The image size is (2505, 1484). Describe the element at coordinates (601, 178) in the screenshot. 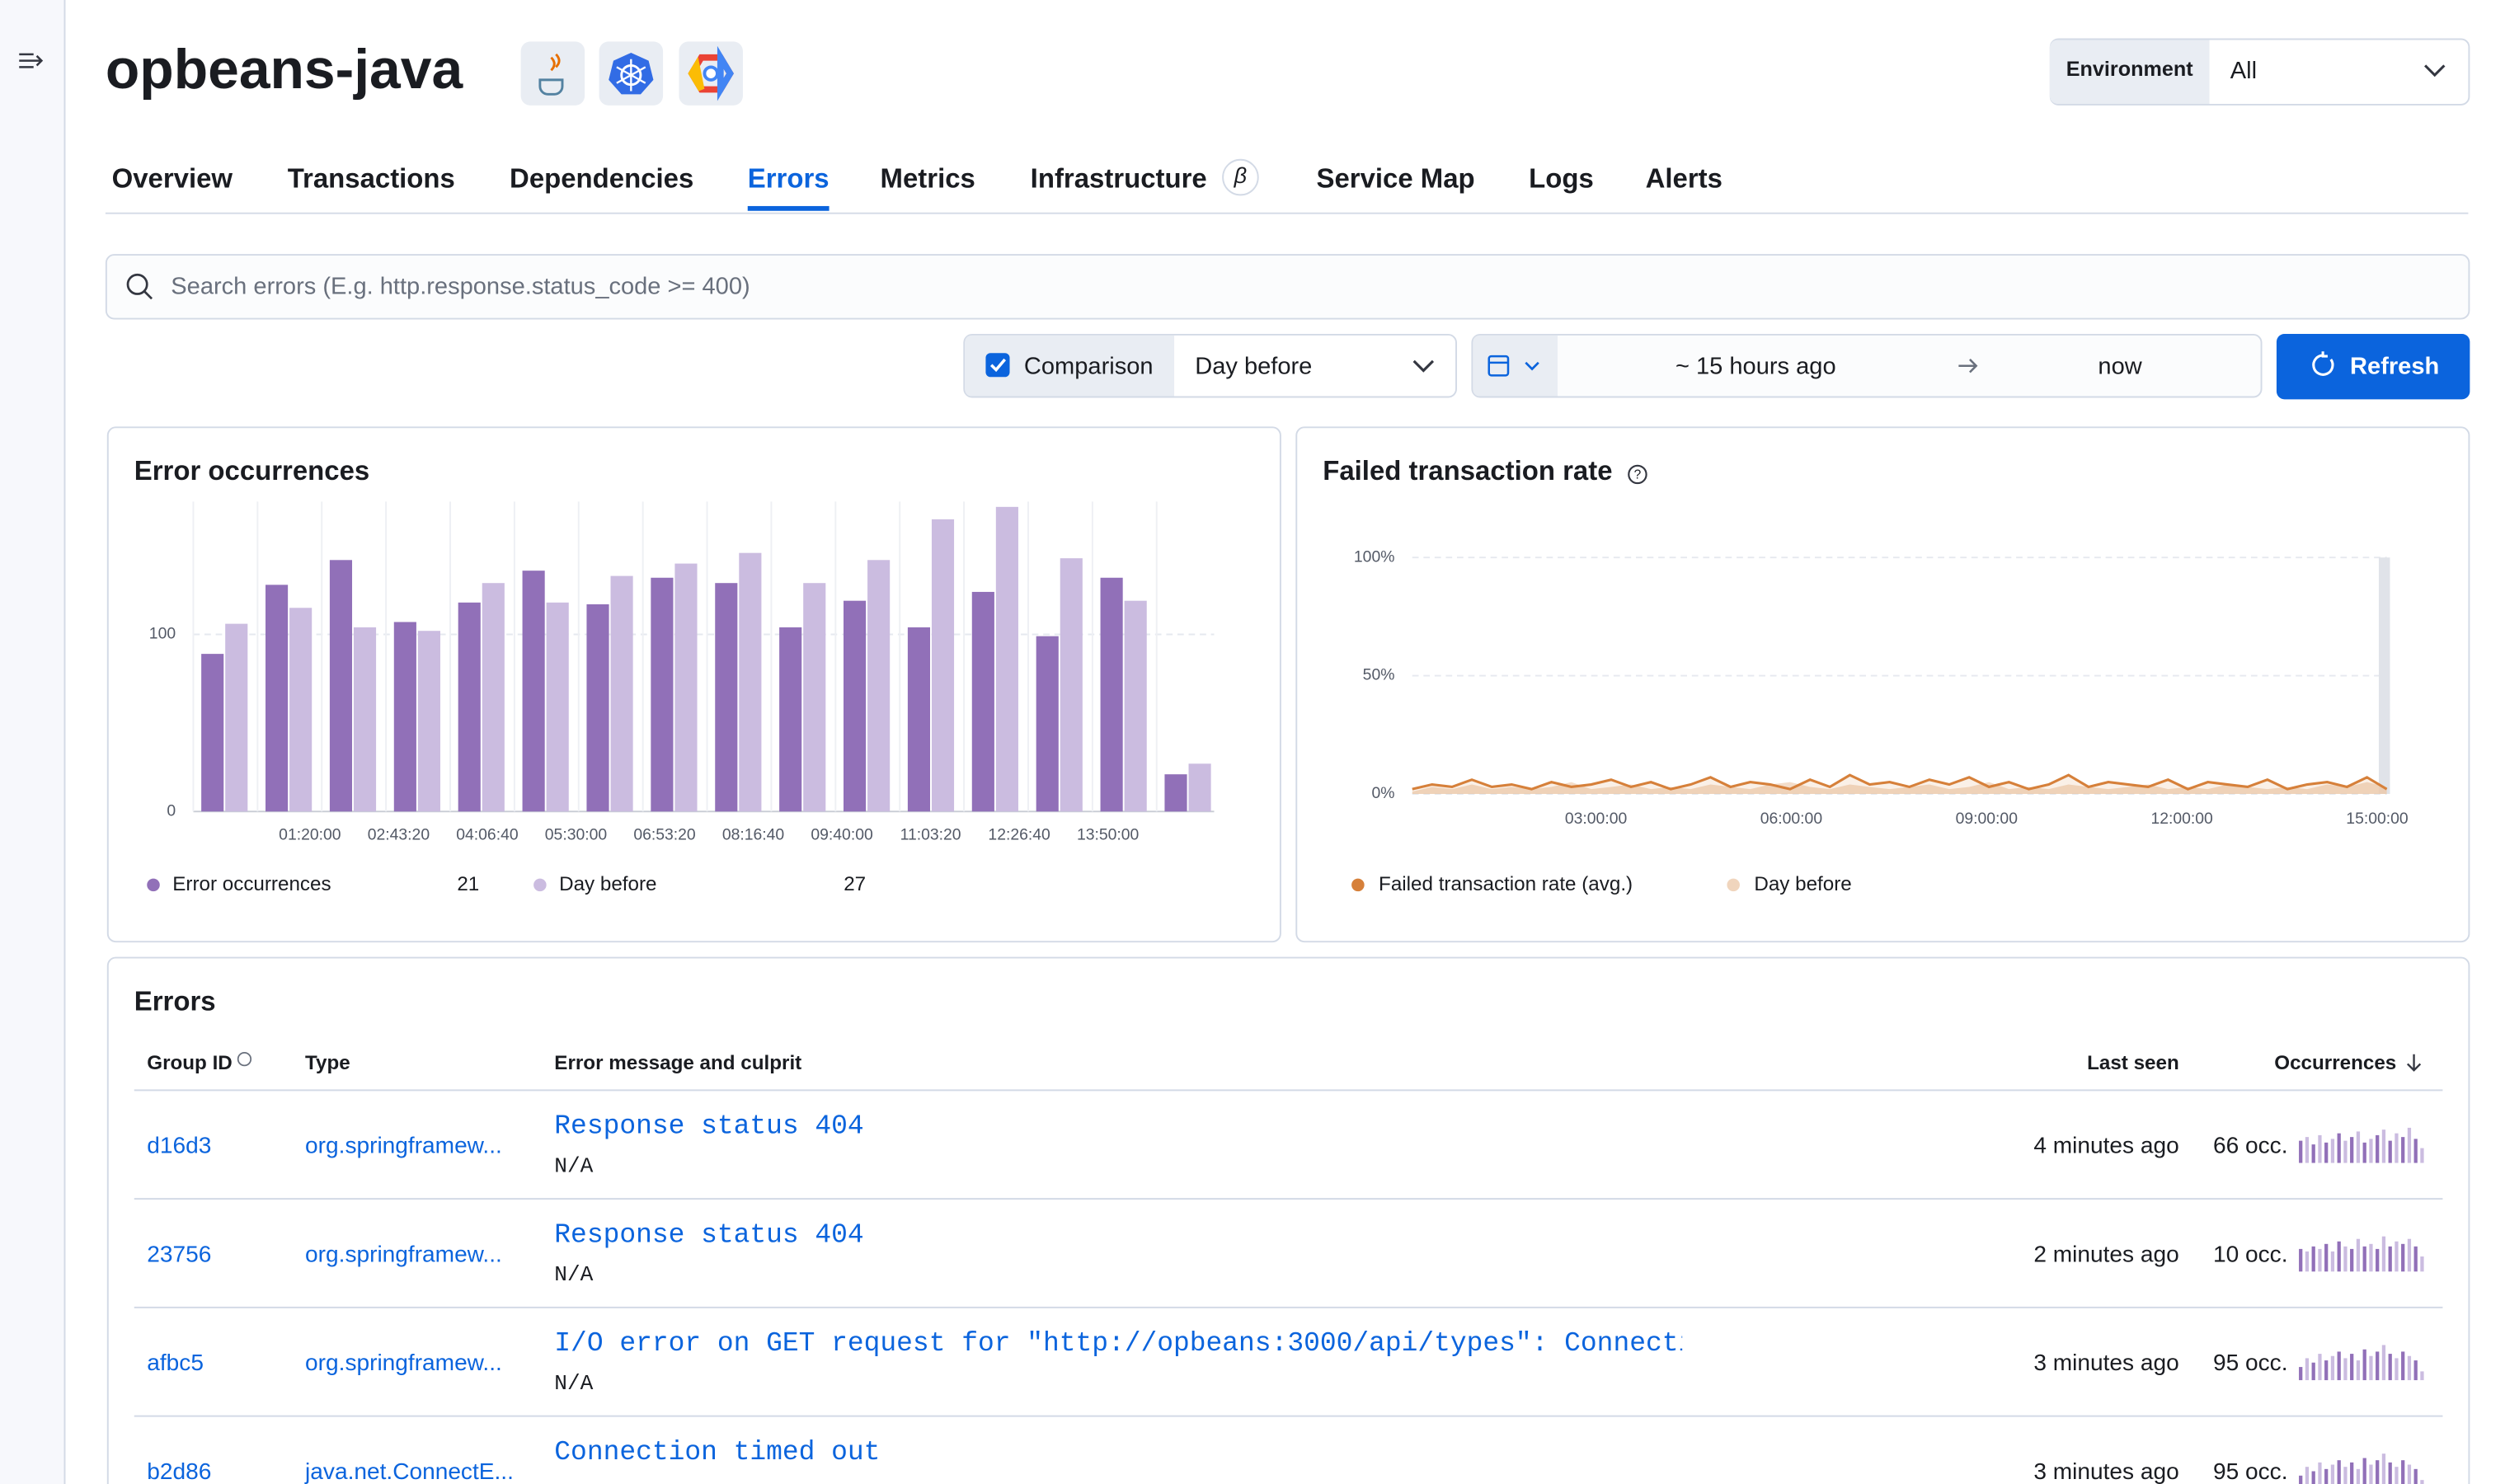

I see `tab: Dependencies` at that location.